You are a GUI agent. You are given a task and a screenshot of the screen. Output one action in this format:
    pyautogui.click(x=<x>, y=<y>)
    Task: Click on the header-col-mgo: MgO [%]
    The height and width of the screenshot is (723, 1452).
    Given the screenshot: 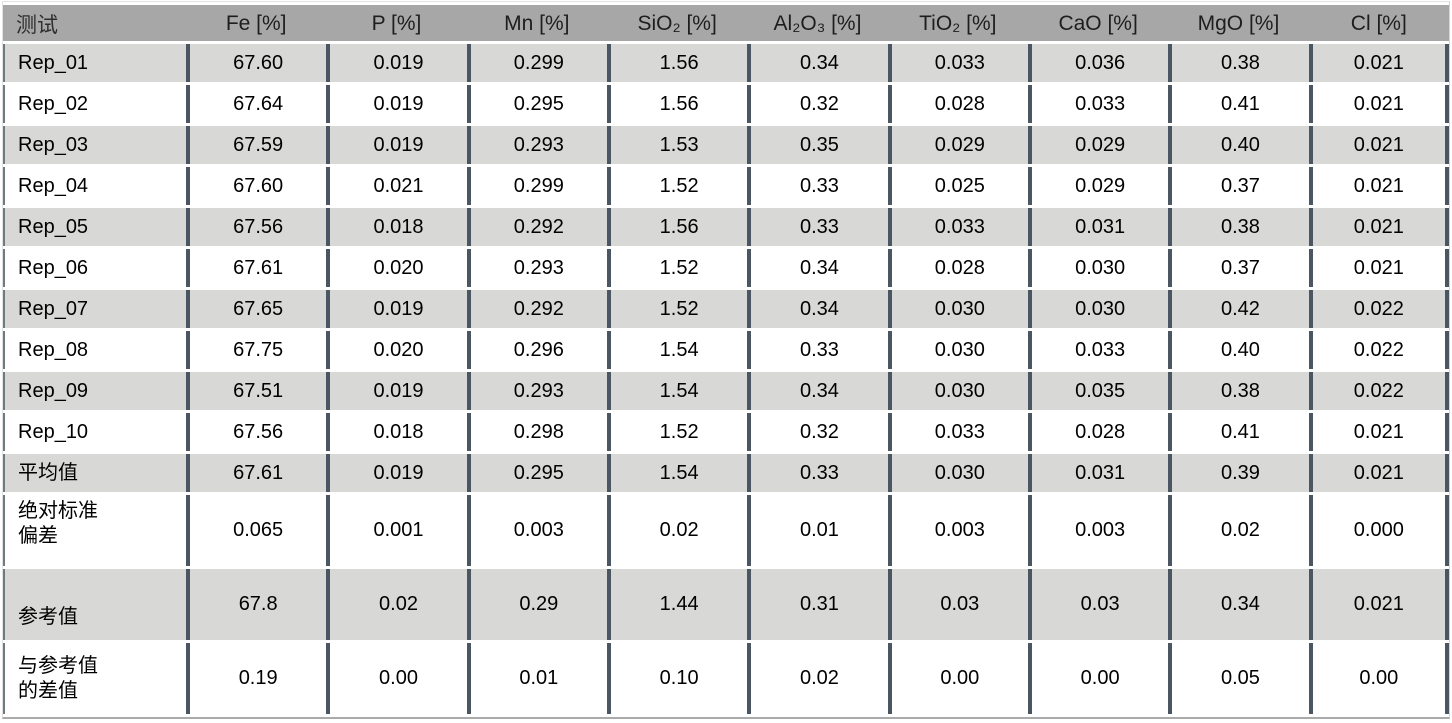 What is the action you would take?
    pyautogui.click(x=1238, y=23)
    